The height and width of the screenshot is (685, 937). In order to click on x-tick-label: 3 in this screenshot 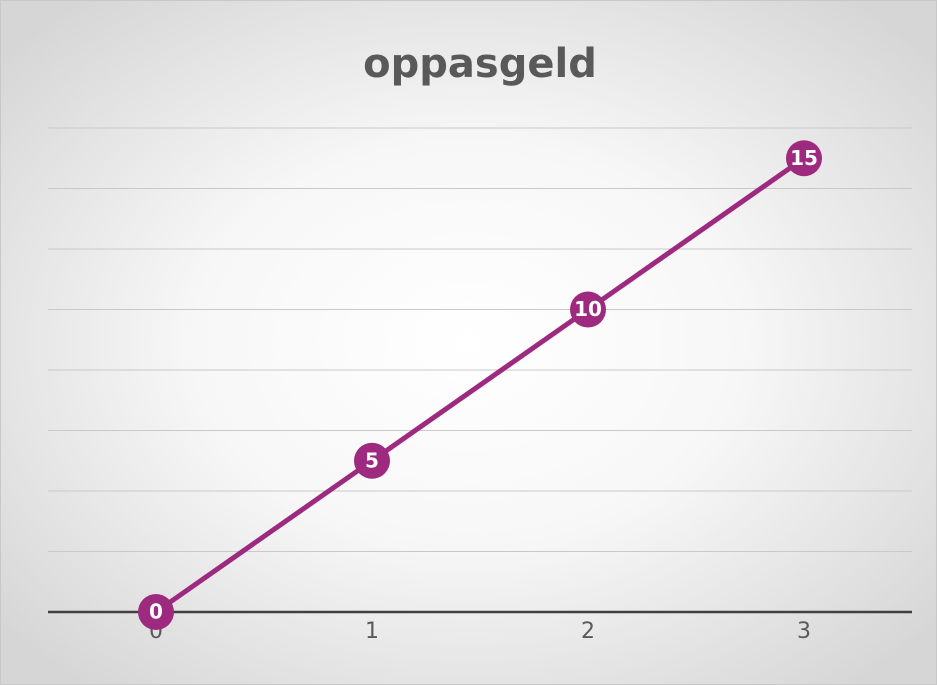, I will do `click(804, 631)`.